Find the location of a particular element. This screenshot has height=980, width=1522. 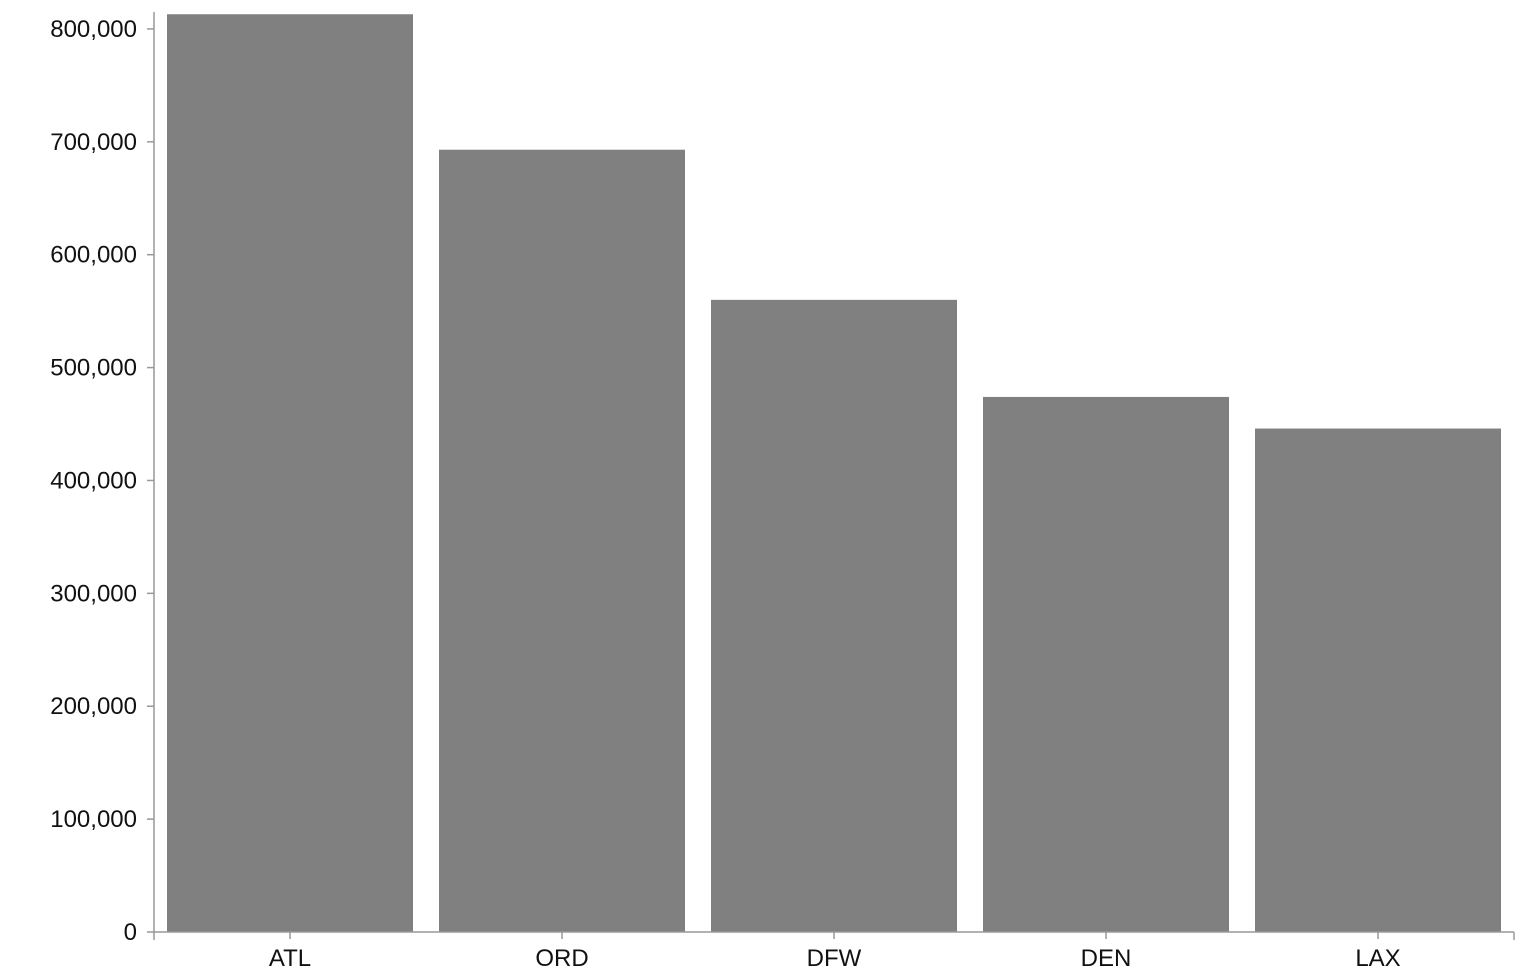

x-tick-label-ord: ORD is located at coordinates (561, 958).